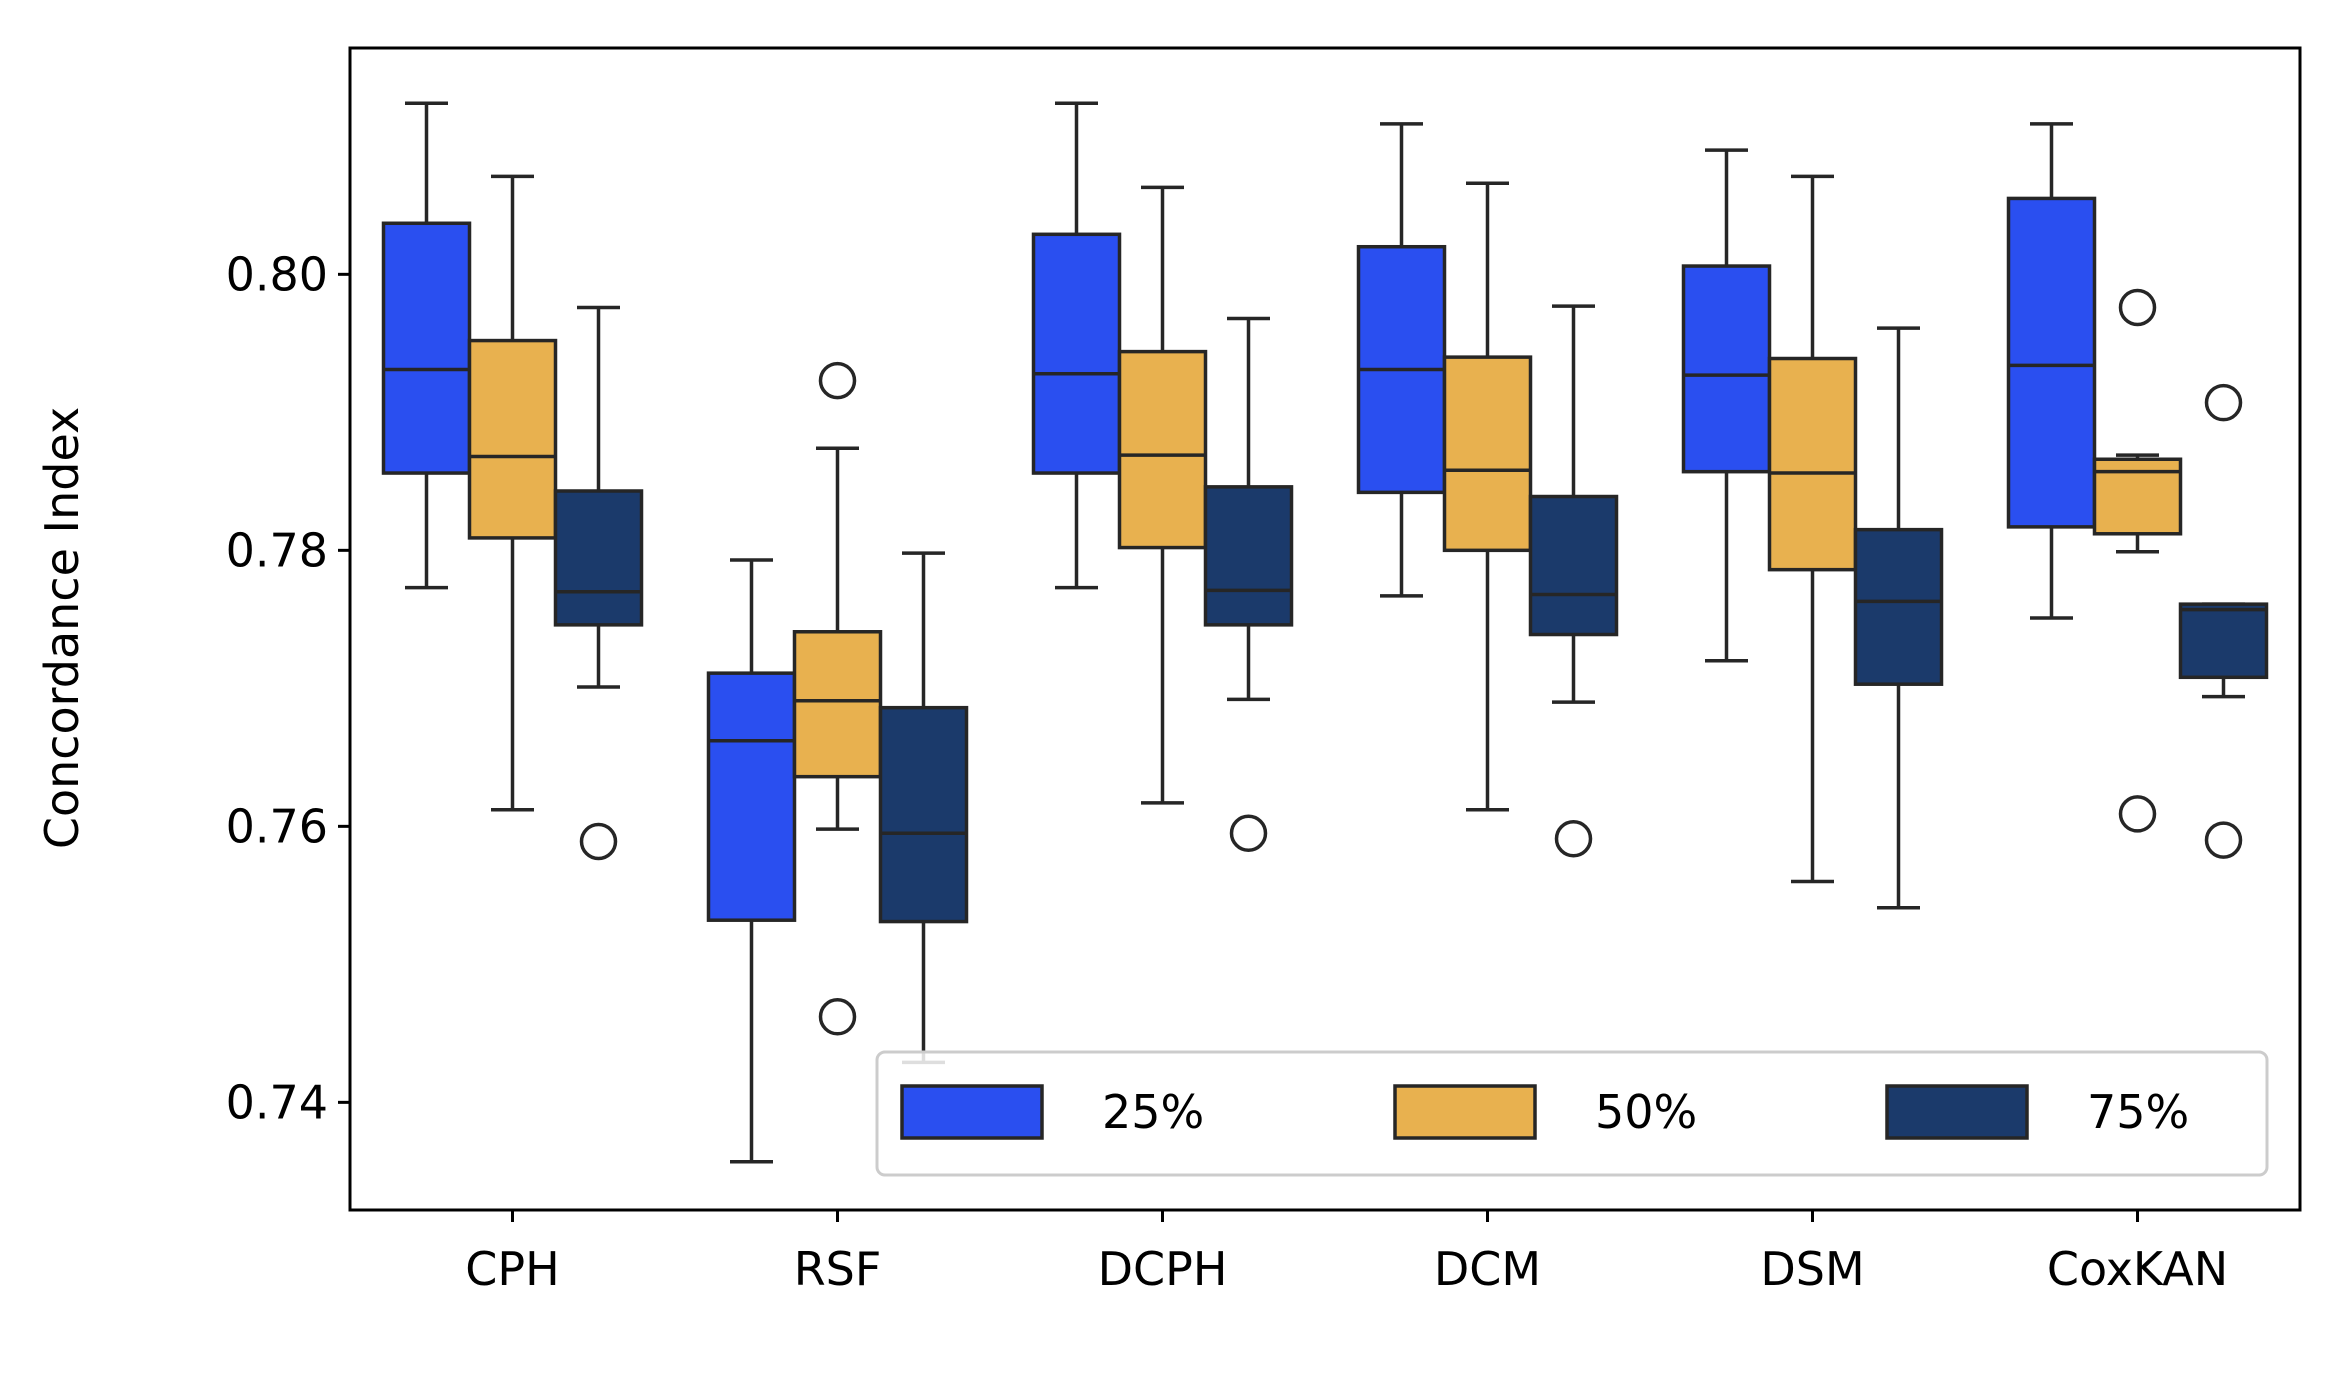 Image resolution: width=2335 pixels, height=1375 pixels. I want to click on x-tick-label: DCPH, so click(1163, 1269).